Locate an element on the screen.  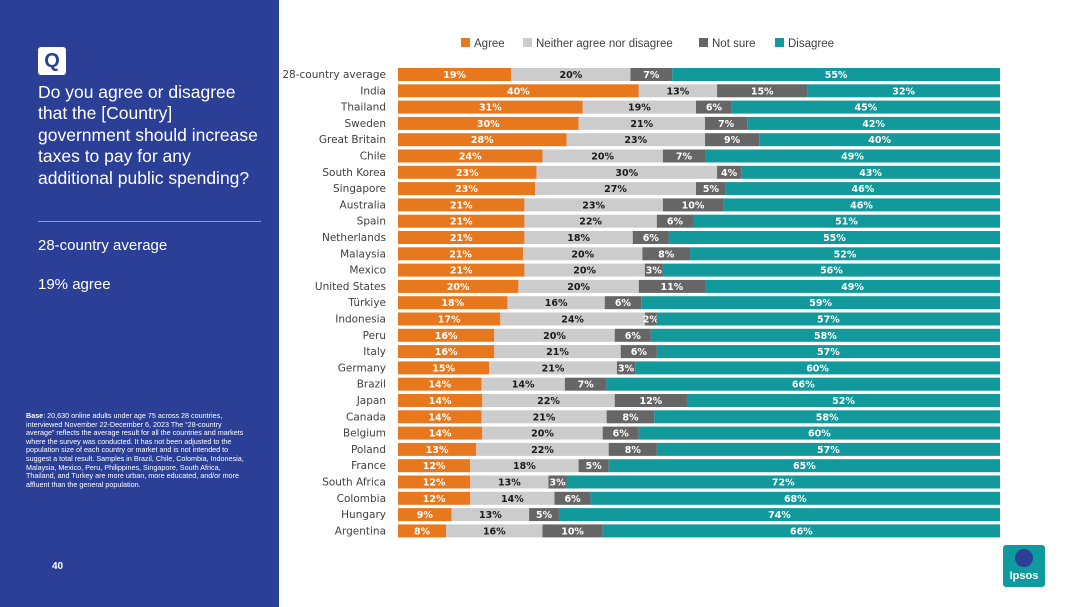
logo-mark is located at coordinates (1024, 558).